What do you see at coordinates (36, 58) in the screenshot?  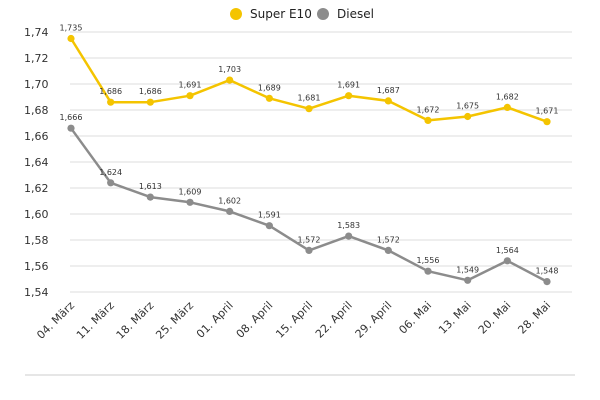 I see `y-tick-label: 1,72` at bounding box center [36, 58].